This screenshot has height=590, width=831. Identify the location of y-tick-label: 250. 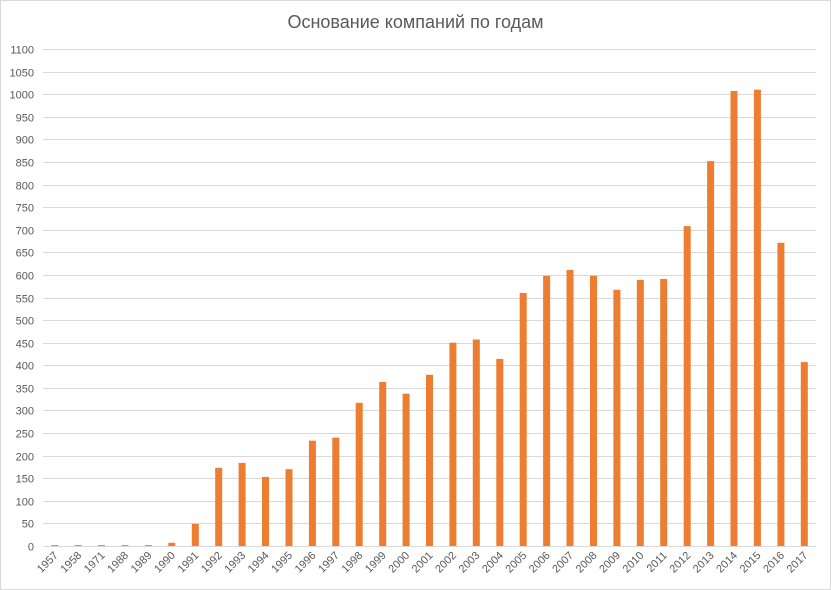
(25, 435).